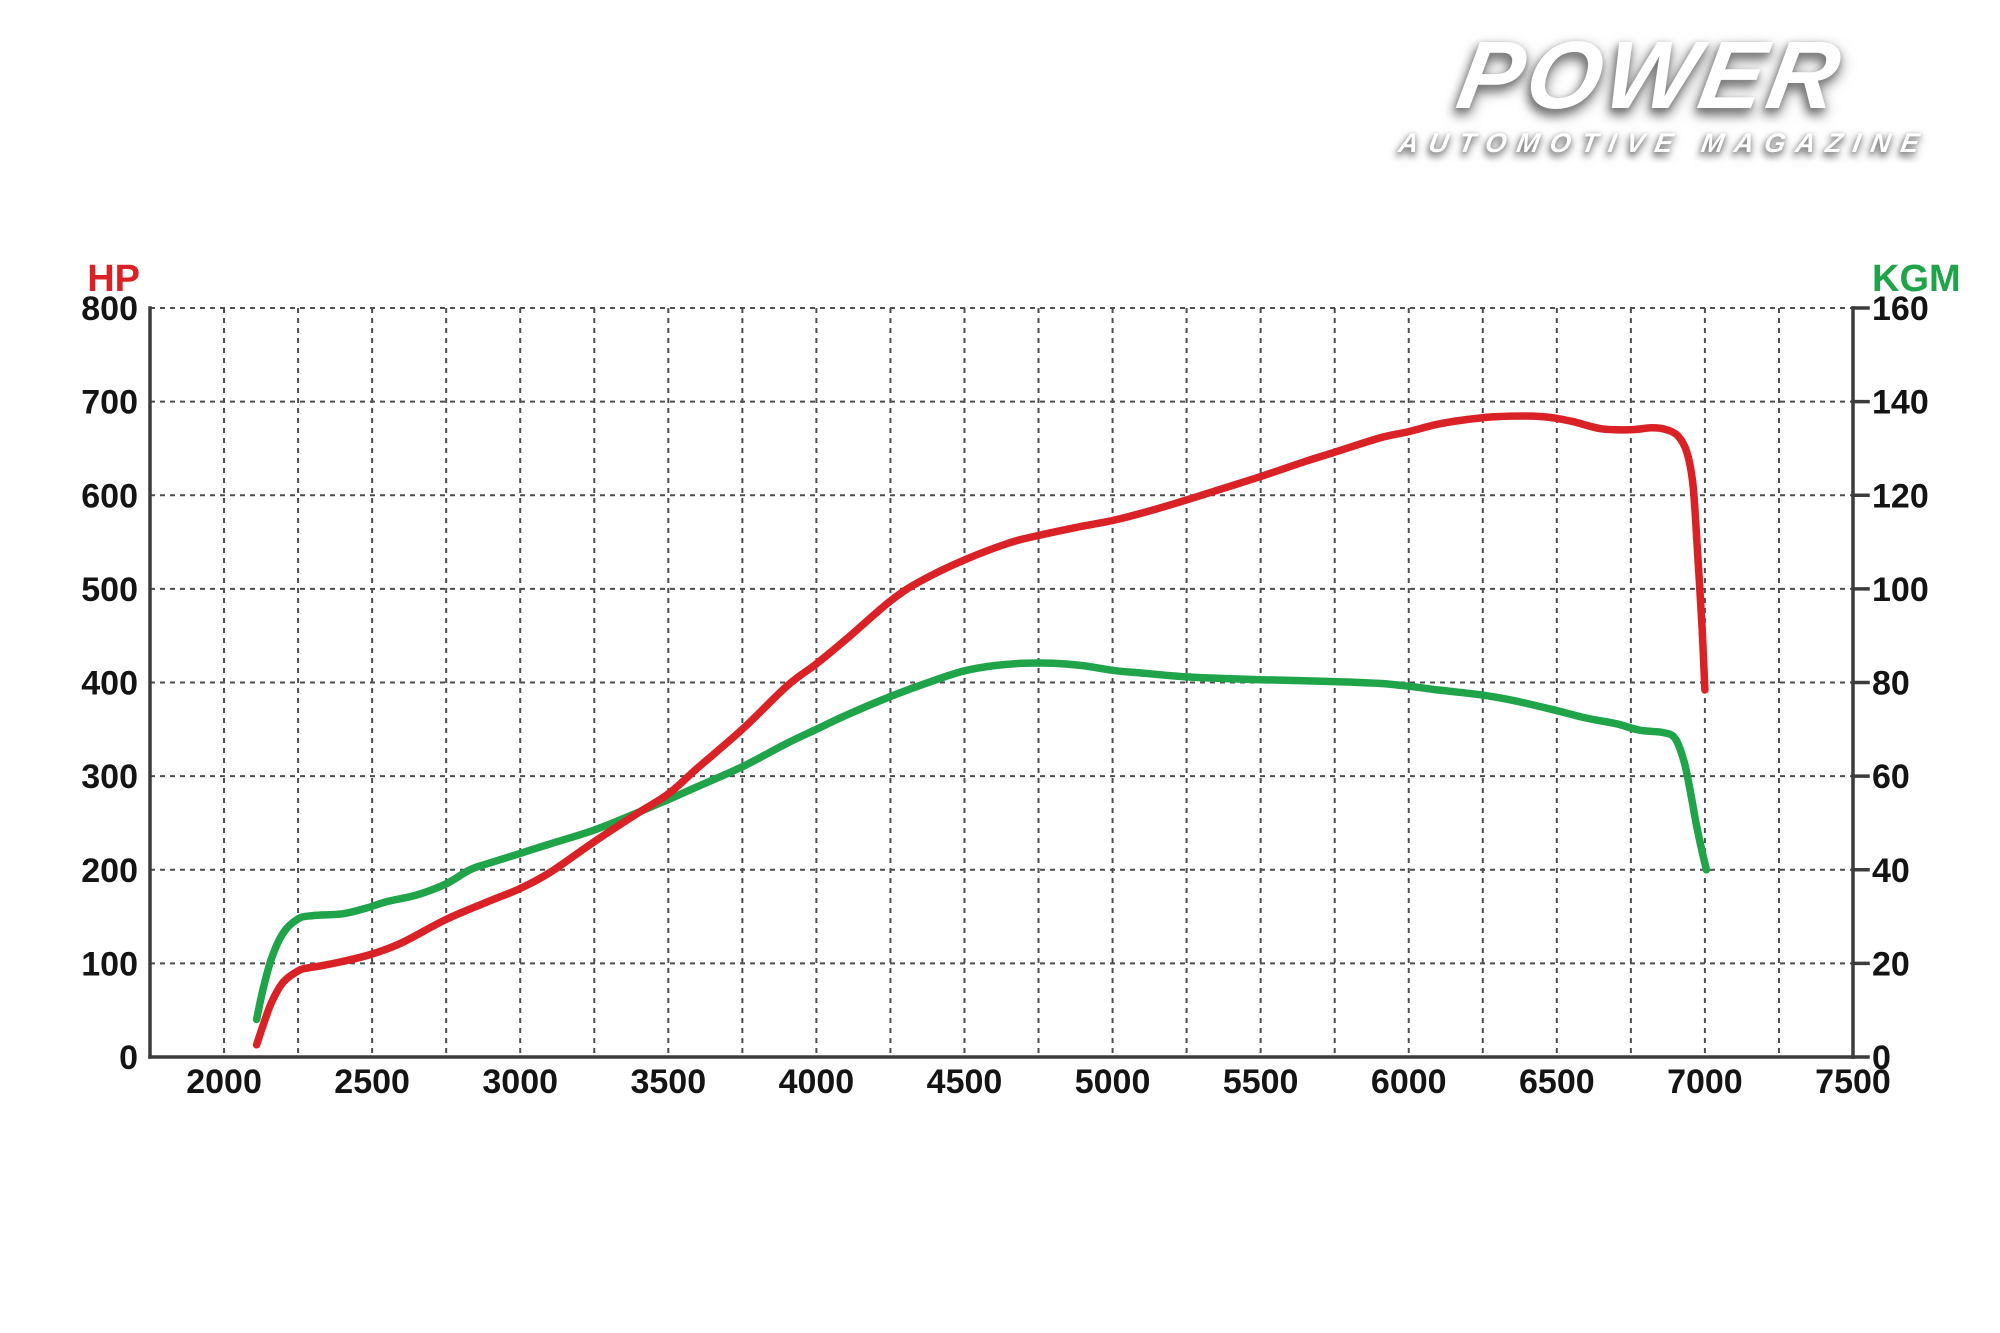  What do you see at coordinates (1900, 403) in the screenshot?
I see `kgm-tick-label: 140` at bounding box center [1900, 403].